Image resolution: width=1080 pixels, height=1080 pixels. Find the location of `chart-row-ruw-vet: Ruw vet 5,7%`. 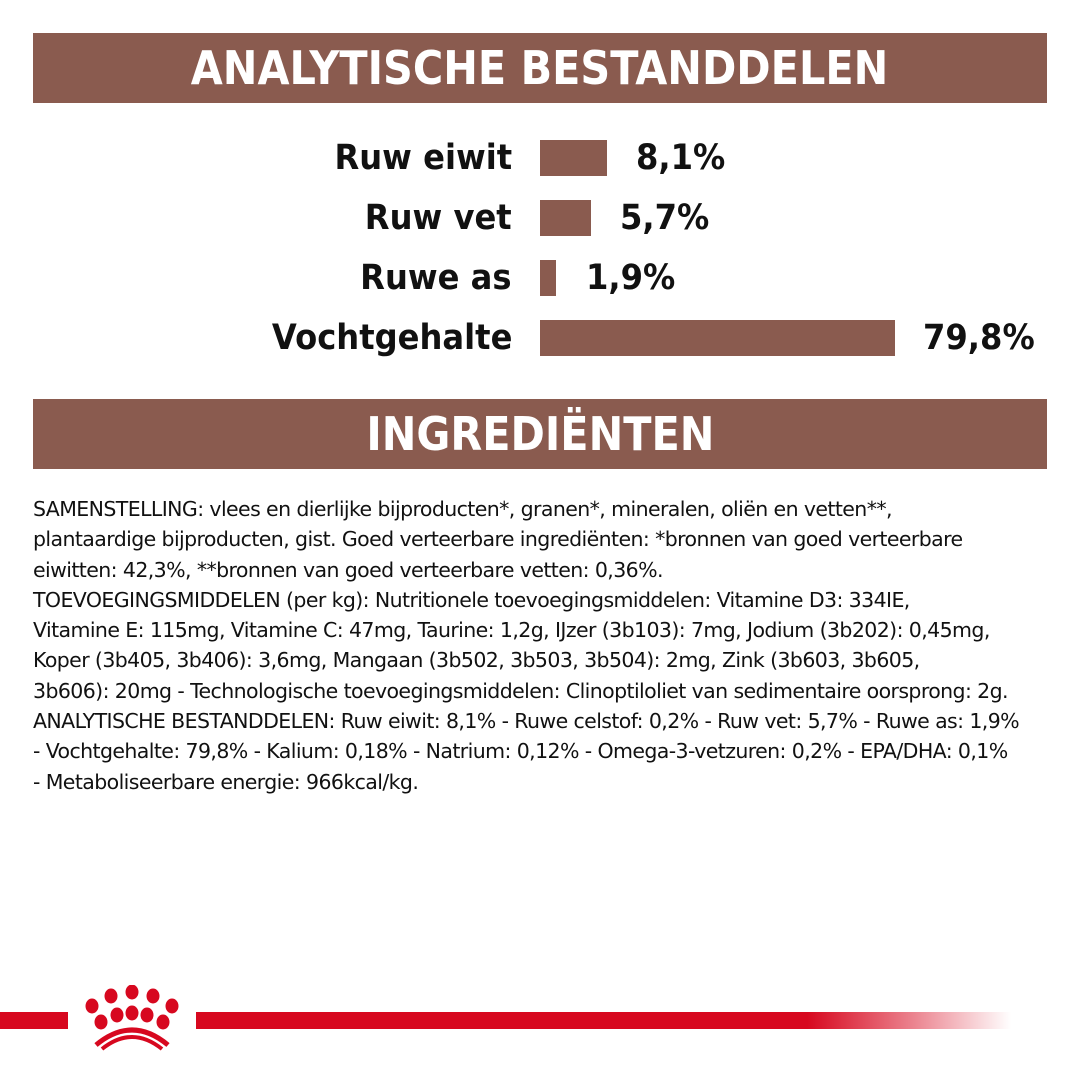

chart-row-ruw-vet: Ruw vet 5,7% is located at coordinates (540, 218).